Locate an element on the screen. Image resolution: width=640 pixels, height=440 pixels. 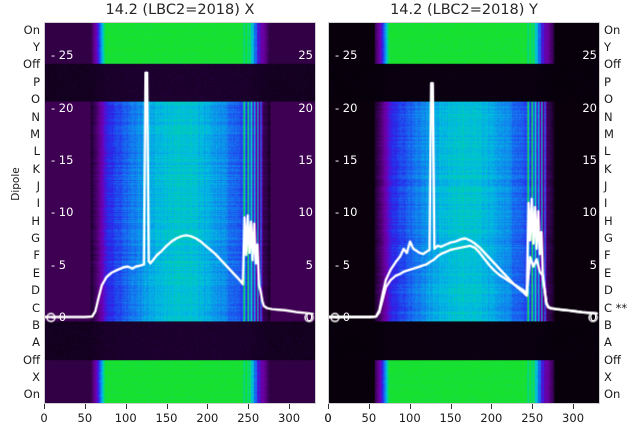
category-label-right-5: N is located at coordinates (608, 116).